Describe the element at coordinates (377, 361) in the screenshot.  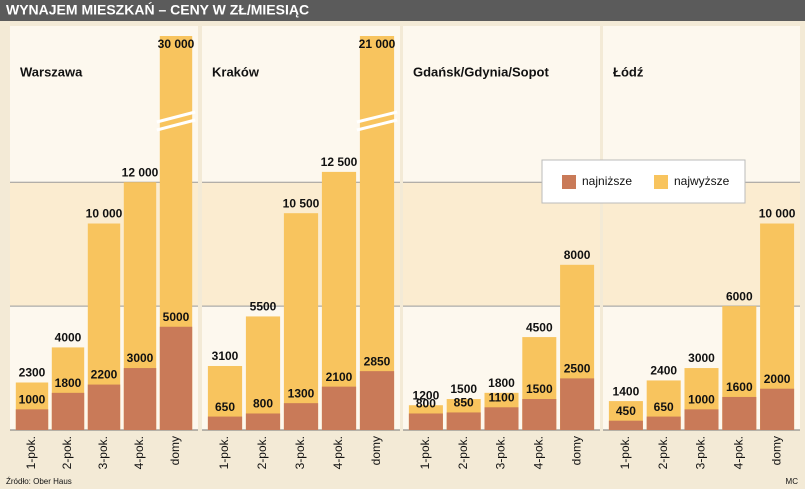
I see `value-label: 2850` at that location.